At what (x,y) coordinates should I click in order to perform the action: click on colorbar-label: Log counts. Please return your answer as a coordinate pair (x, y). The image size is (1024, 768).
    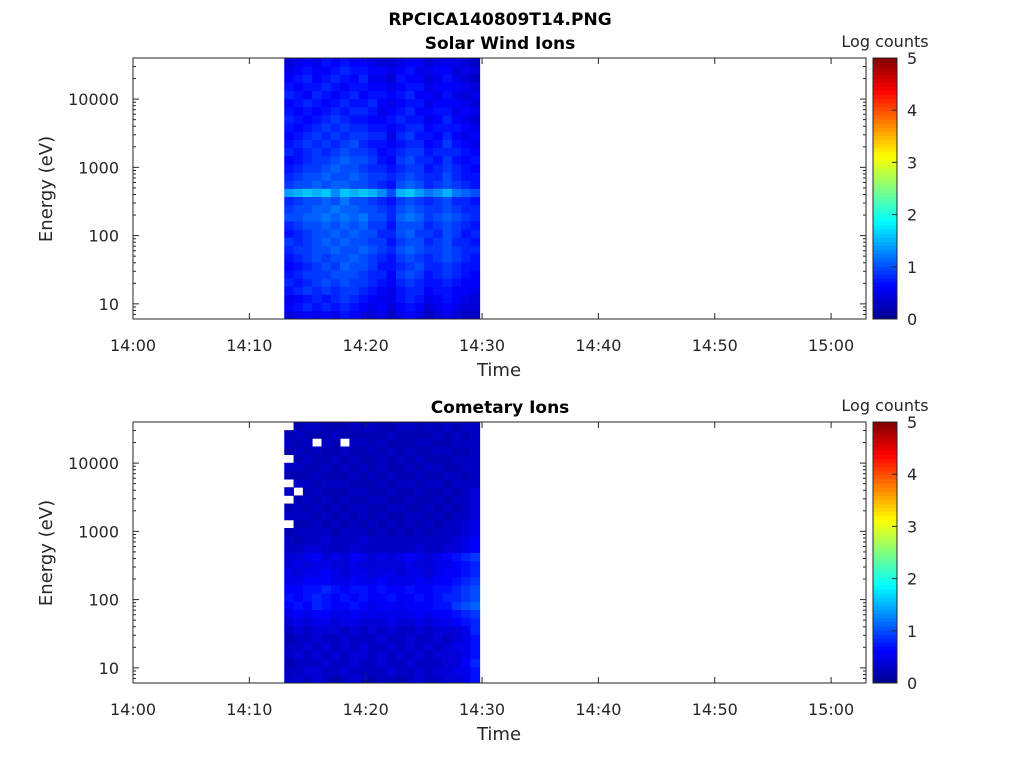
    Looking at the image, I should click on (884, 41).